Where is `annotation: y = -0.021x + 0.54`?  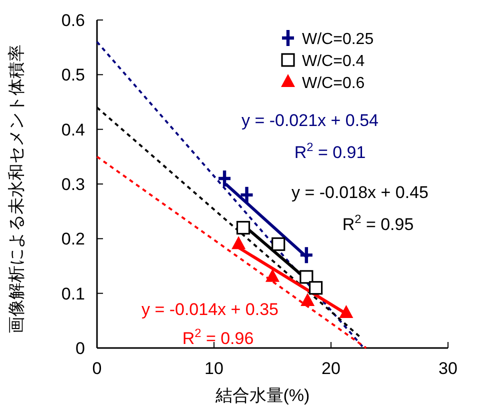
annotation: y = -0.021x + 0.54 is located at coordinates (310, 120).